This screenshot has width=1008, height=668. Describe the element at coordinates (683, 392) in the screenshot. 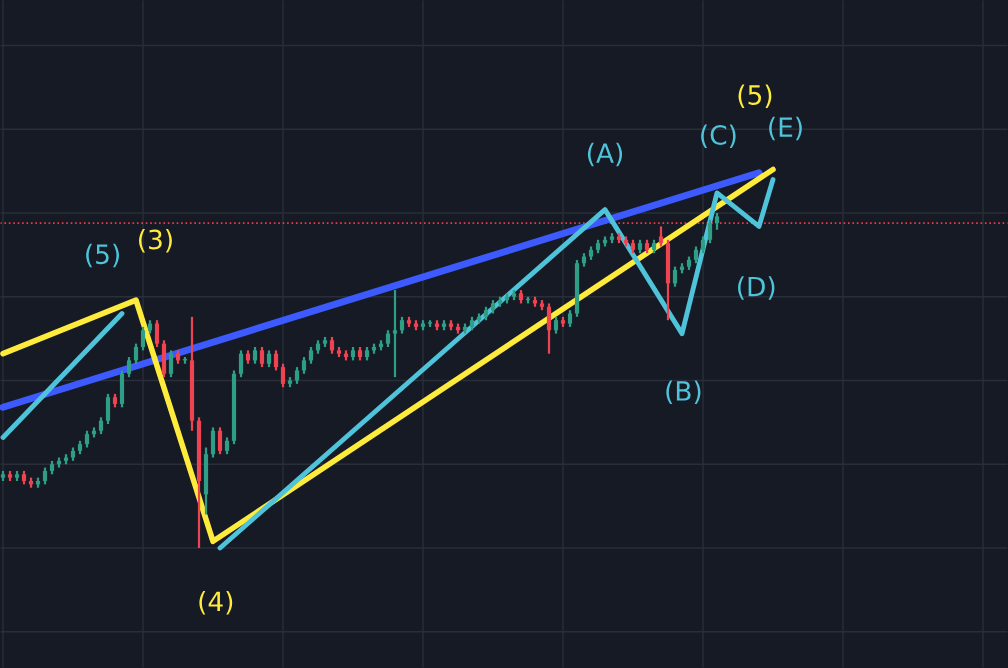

I see `annotation: (B)` at that location.